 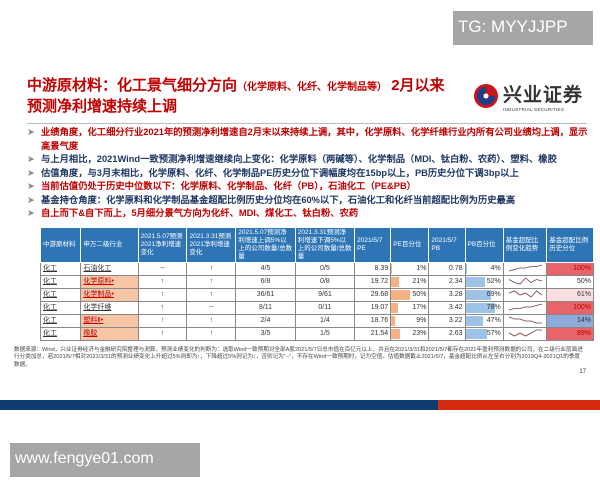 What do you see at coordinates (373, 244) in the screenshot?
I see `column-header: 2021/5/7 PE` at bounding box center [373, 244].